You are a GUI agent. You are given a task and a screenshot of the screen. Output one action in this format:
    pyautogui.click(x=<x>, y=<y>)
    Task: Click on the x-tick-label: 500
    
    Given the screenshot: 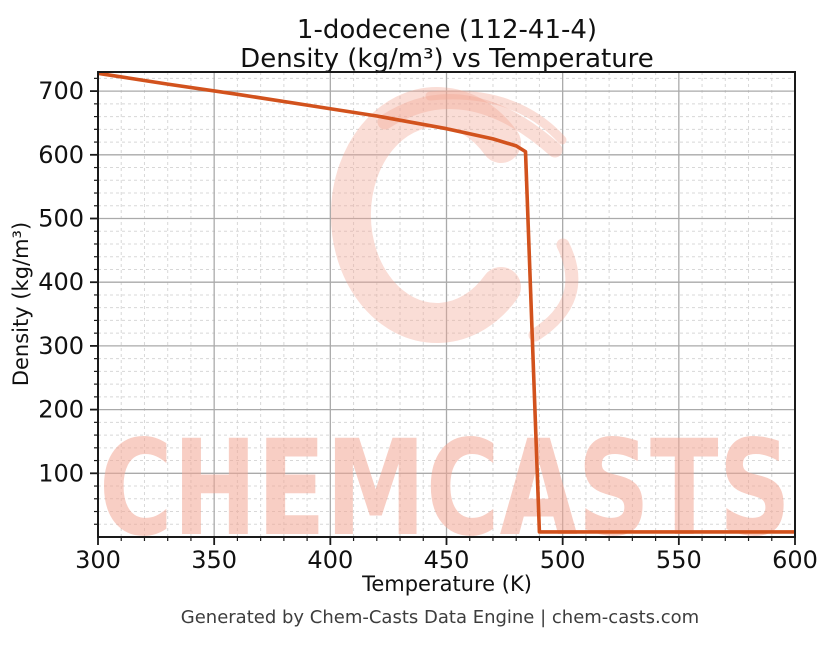 What is the action you would take?
    pyautogui.click(x=563, y=560)
    